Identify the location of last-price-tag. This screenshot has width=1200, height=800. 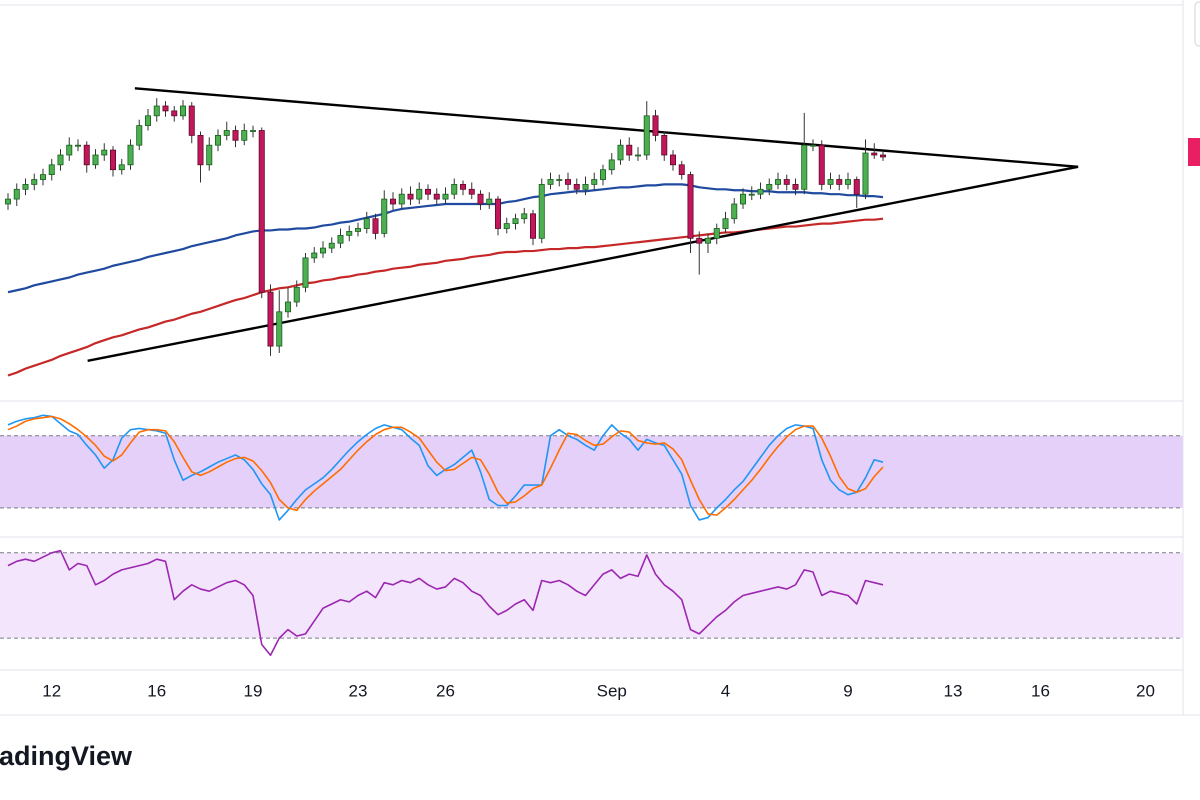
(1194, 152).